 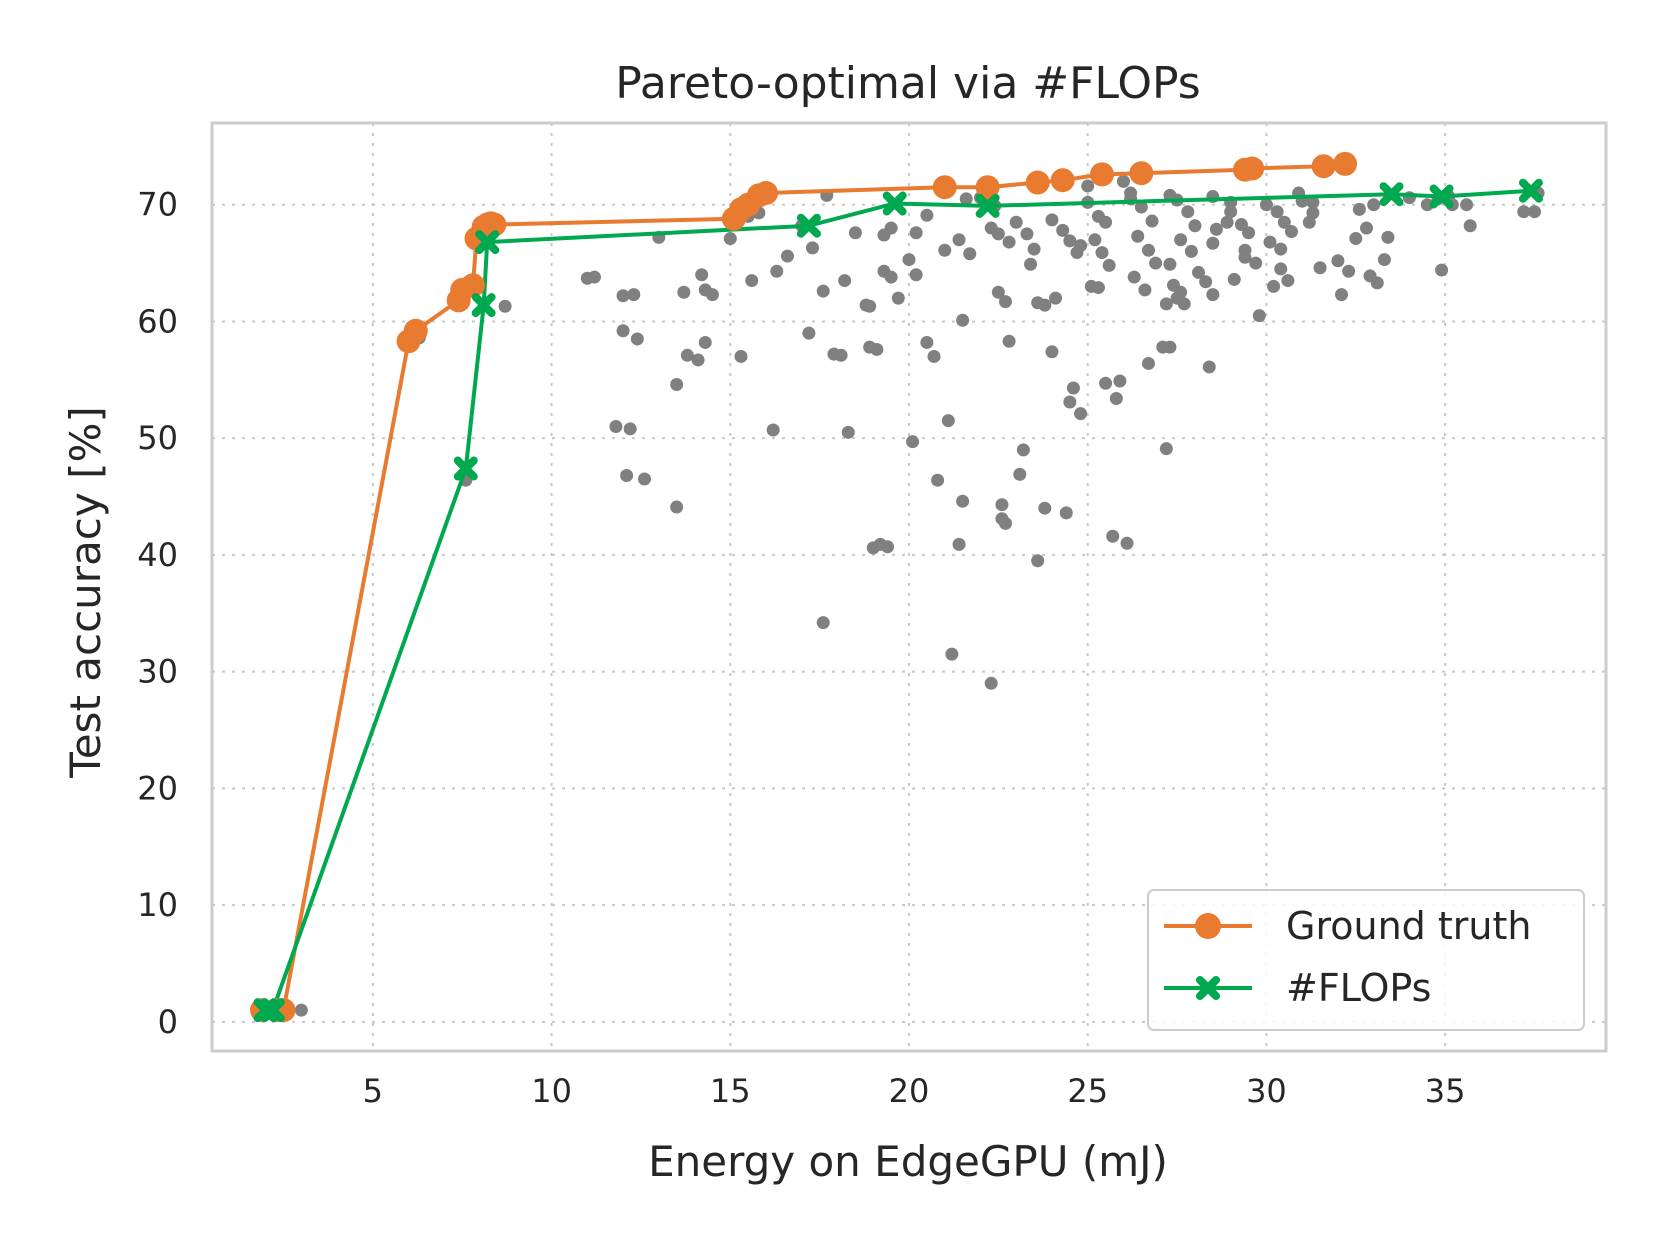 What do you see at coordinates (1266, 1091) in the screenshot?
I see `x-tick-label: 30` at bounding box center [1266, 1091].